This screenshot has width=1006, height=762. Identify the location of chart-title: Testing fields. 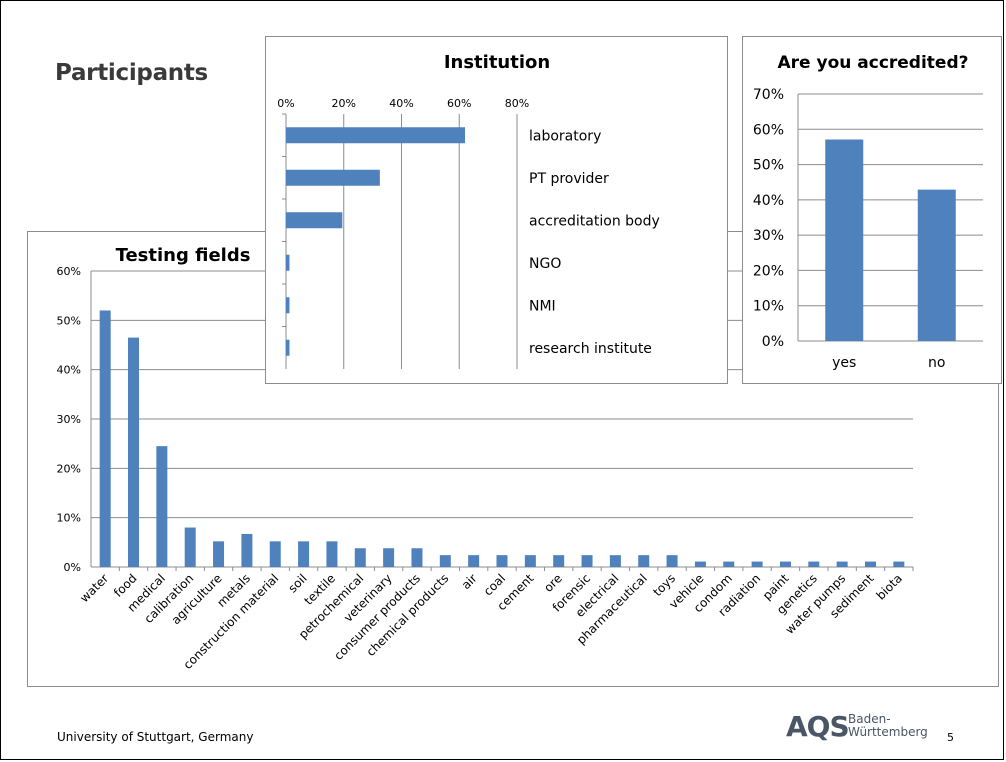
(183, 255).